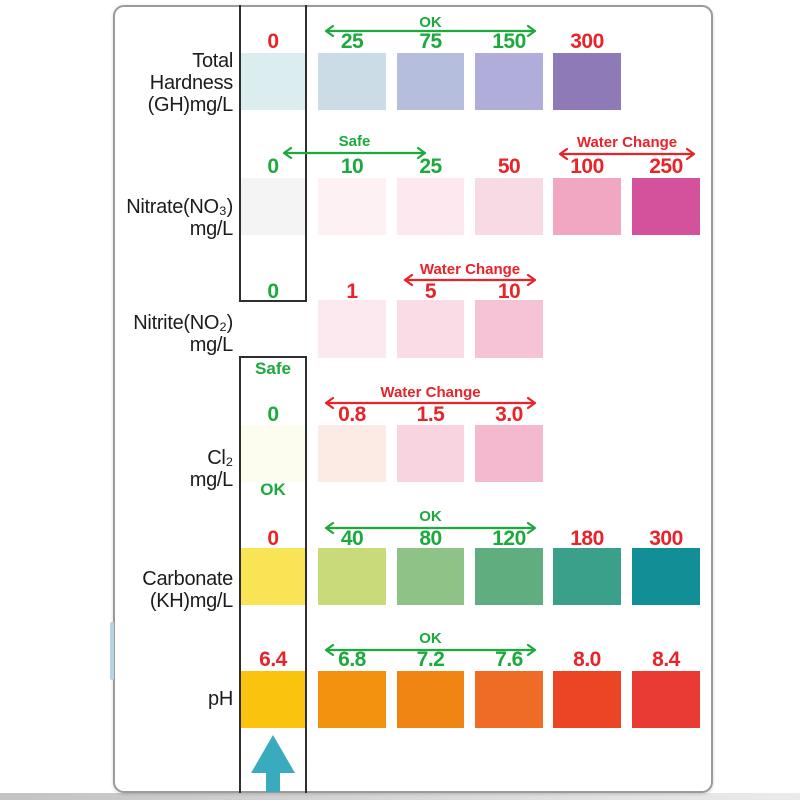  Describe the element at coordinates (509, 699) in the screenshot. I see `swatch-ph-7.6` at that location.